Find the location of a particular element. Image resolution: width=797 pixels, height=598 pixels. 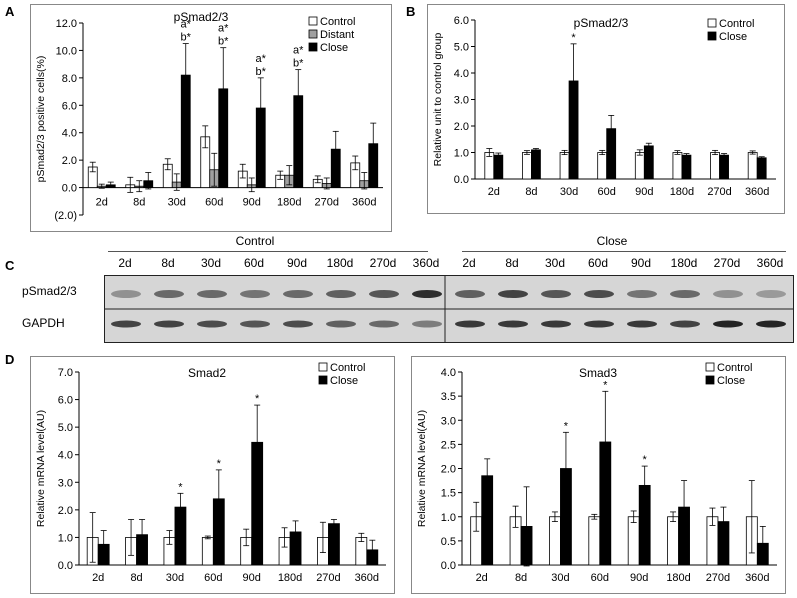

y-tick-label: 0.5 is located at coordinates (448, 542).